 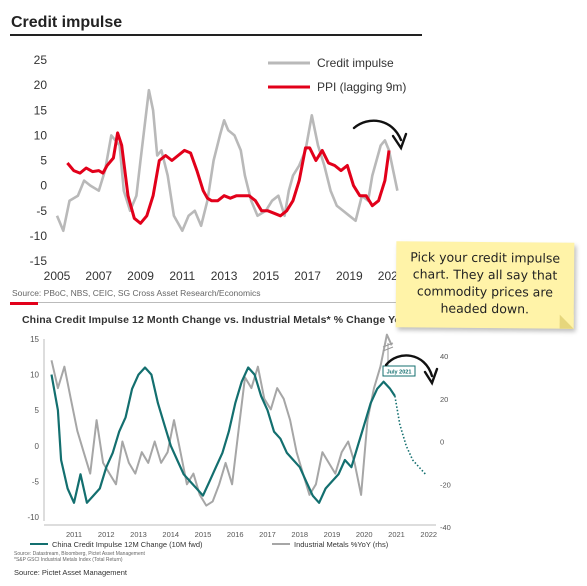 I want to click on top-chart-divider, so click(x=216, y=302).